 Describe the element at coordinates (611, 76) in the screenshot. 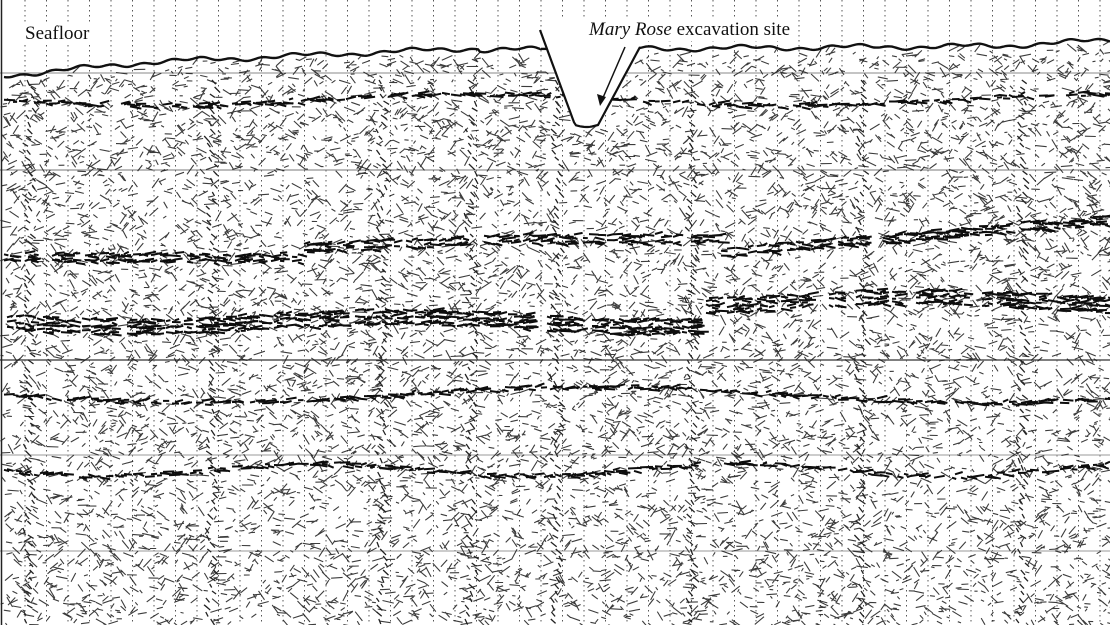

I see `site-pointer-arrow` at that location.